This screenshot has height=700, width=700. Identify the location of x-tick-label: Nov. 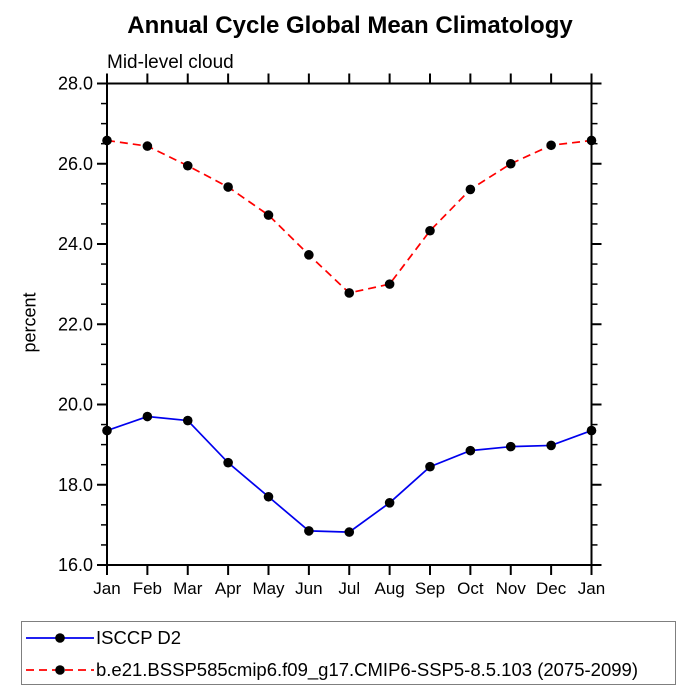
(511, 588).